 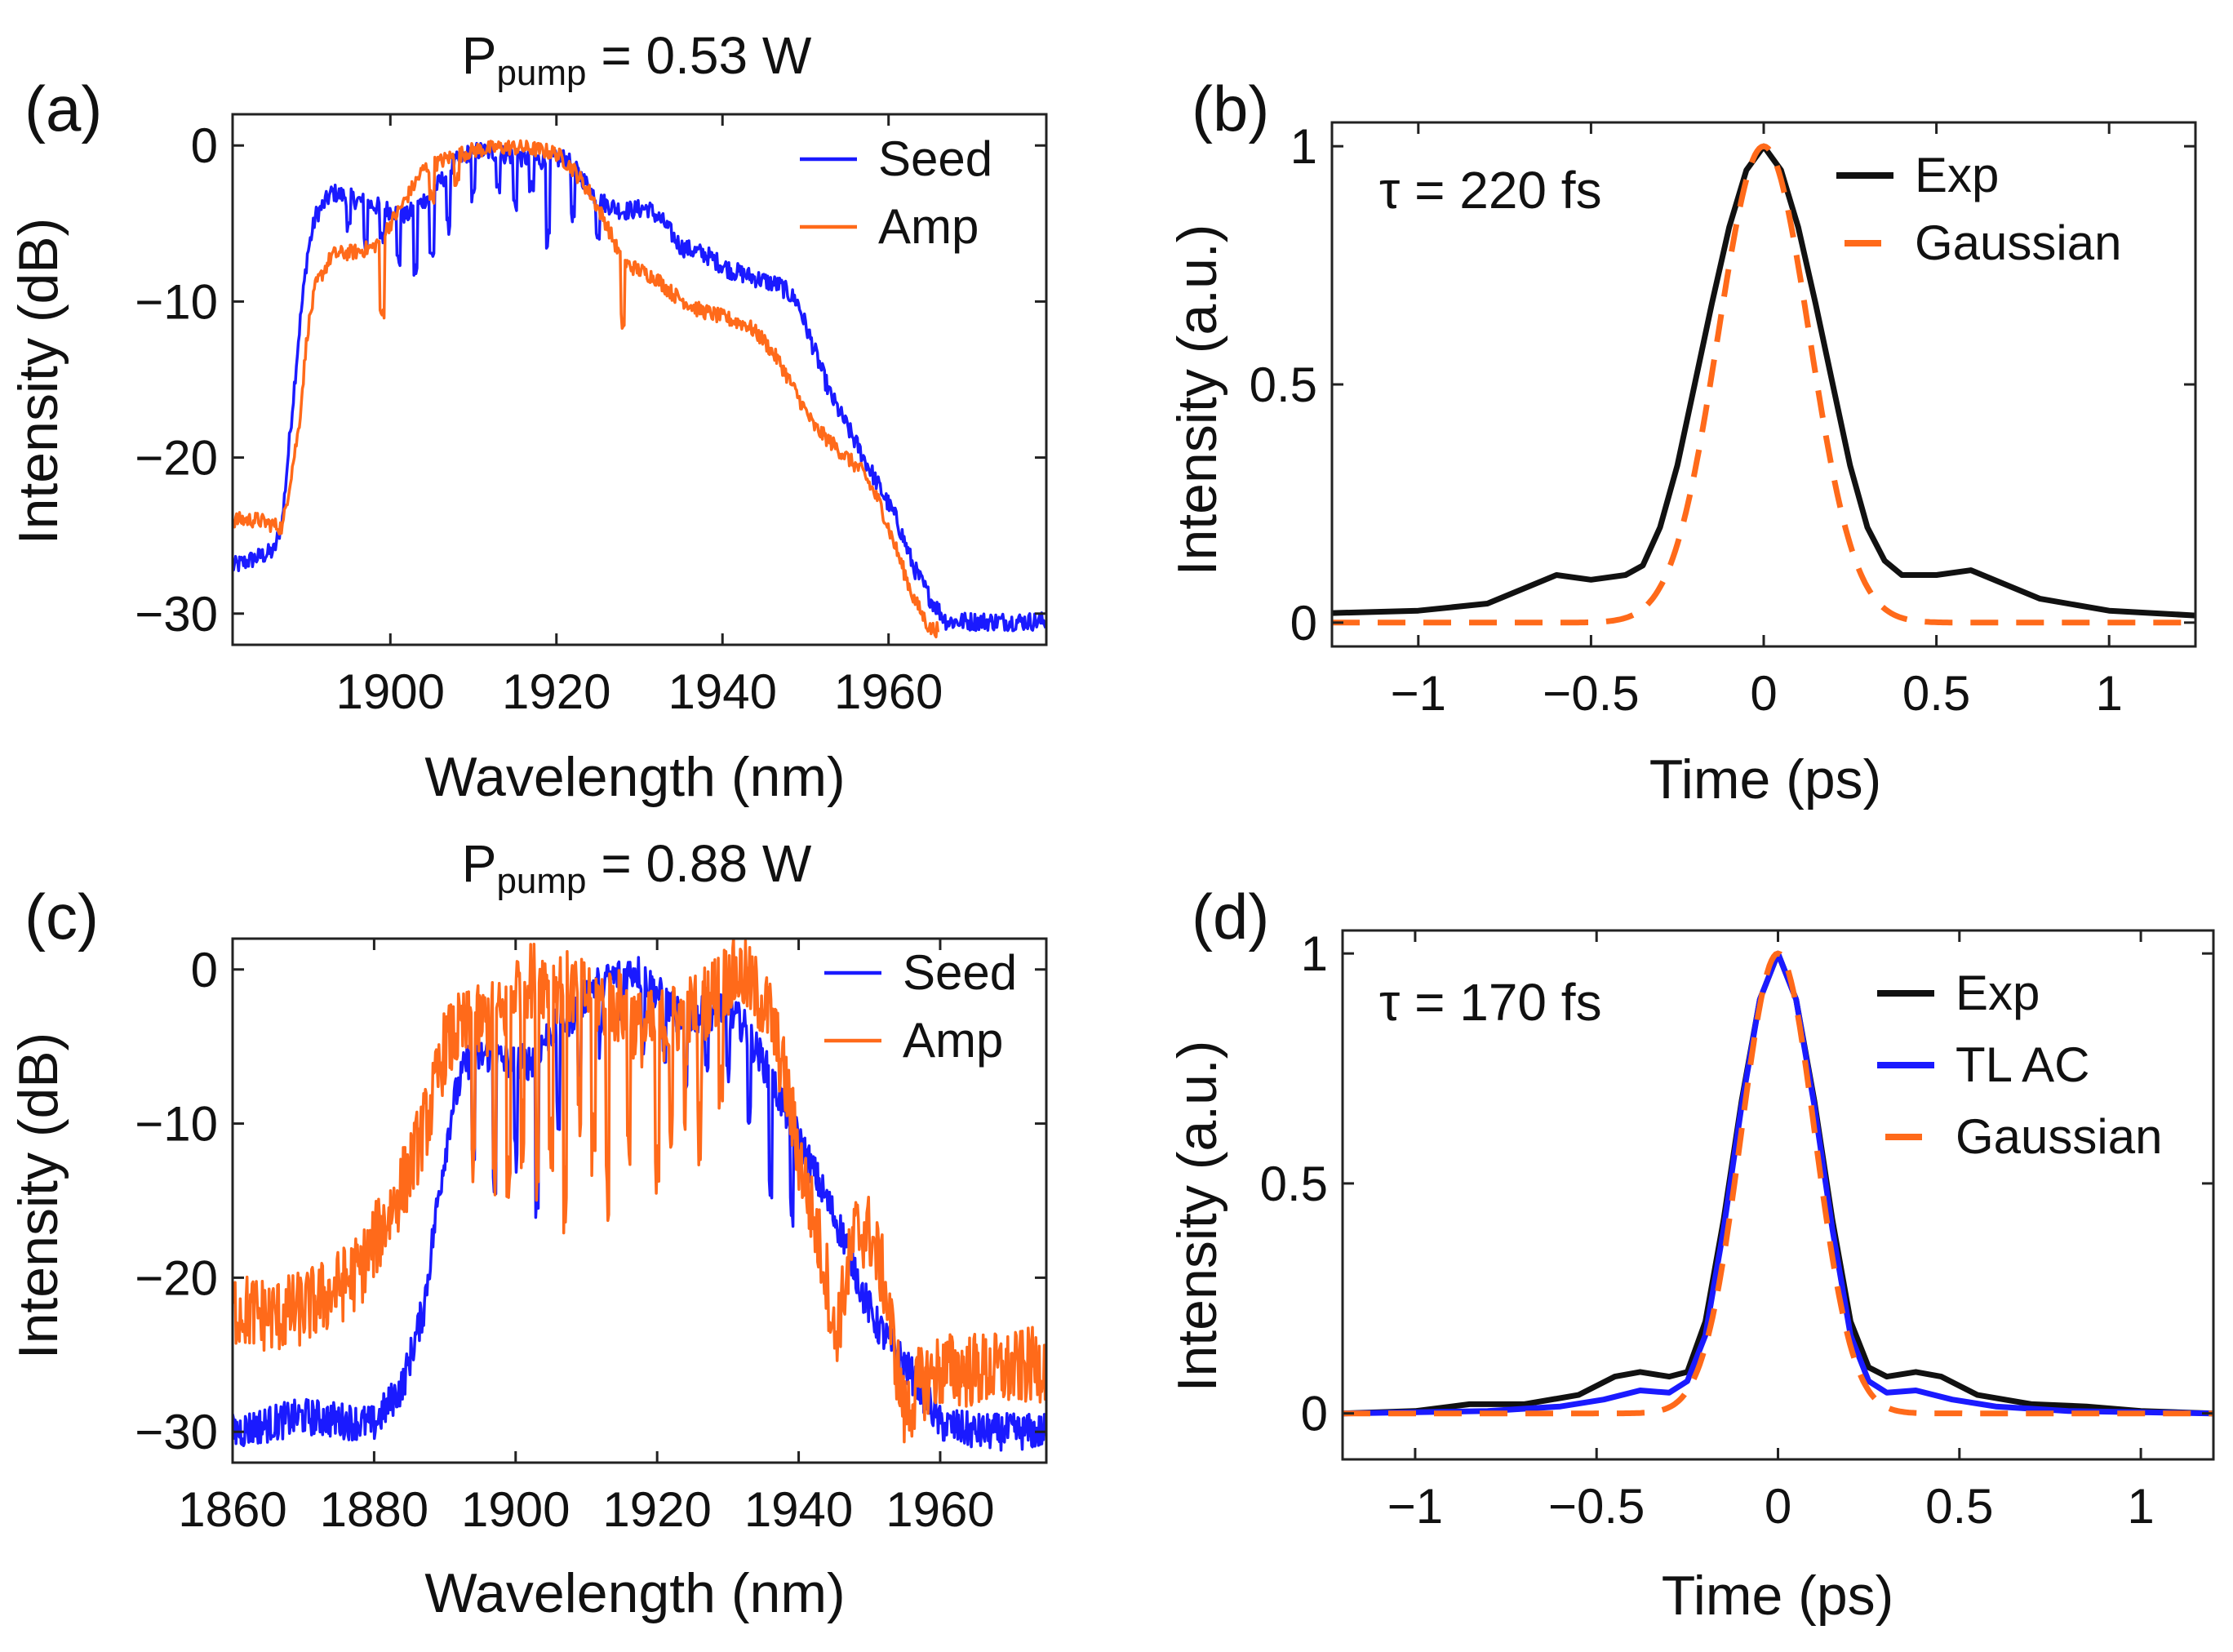 What do you see at coordinates (38, 381) in the screenshot?
I see `panel-a-ylabel: Intensity (dB)` at bounding box center [38, 381].